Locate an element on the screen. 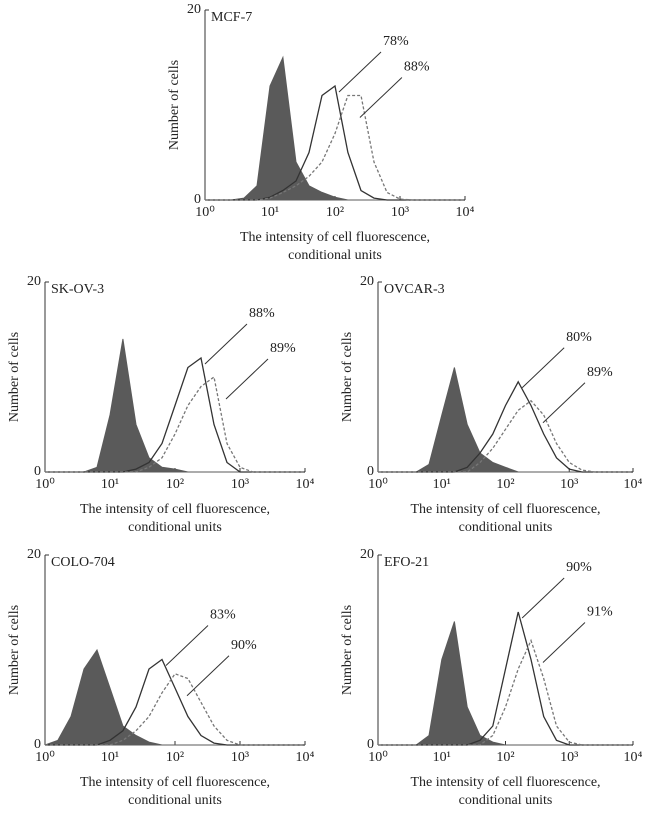  annotation: 80% is located at coordinates (579, 337).